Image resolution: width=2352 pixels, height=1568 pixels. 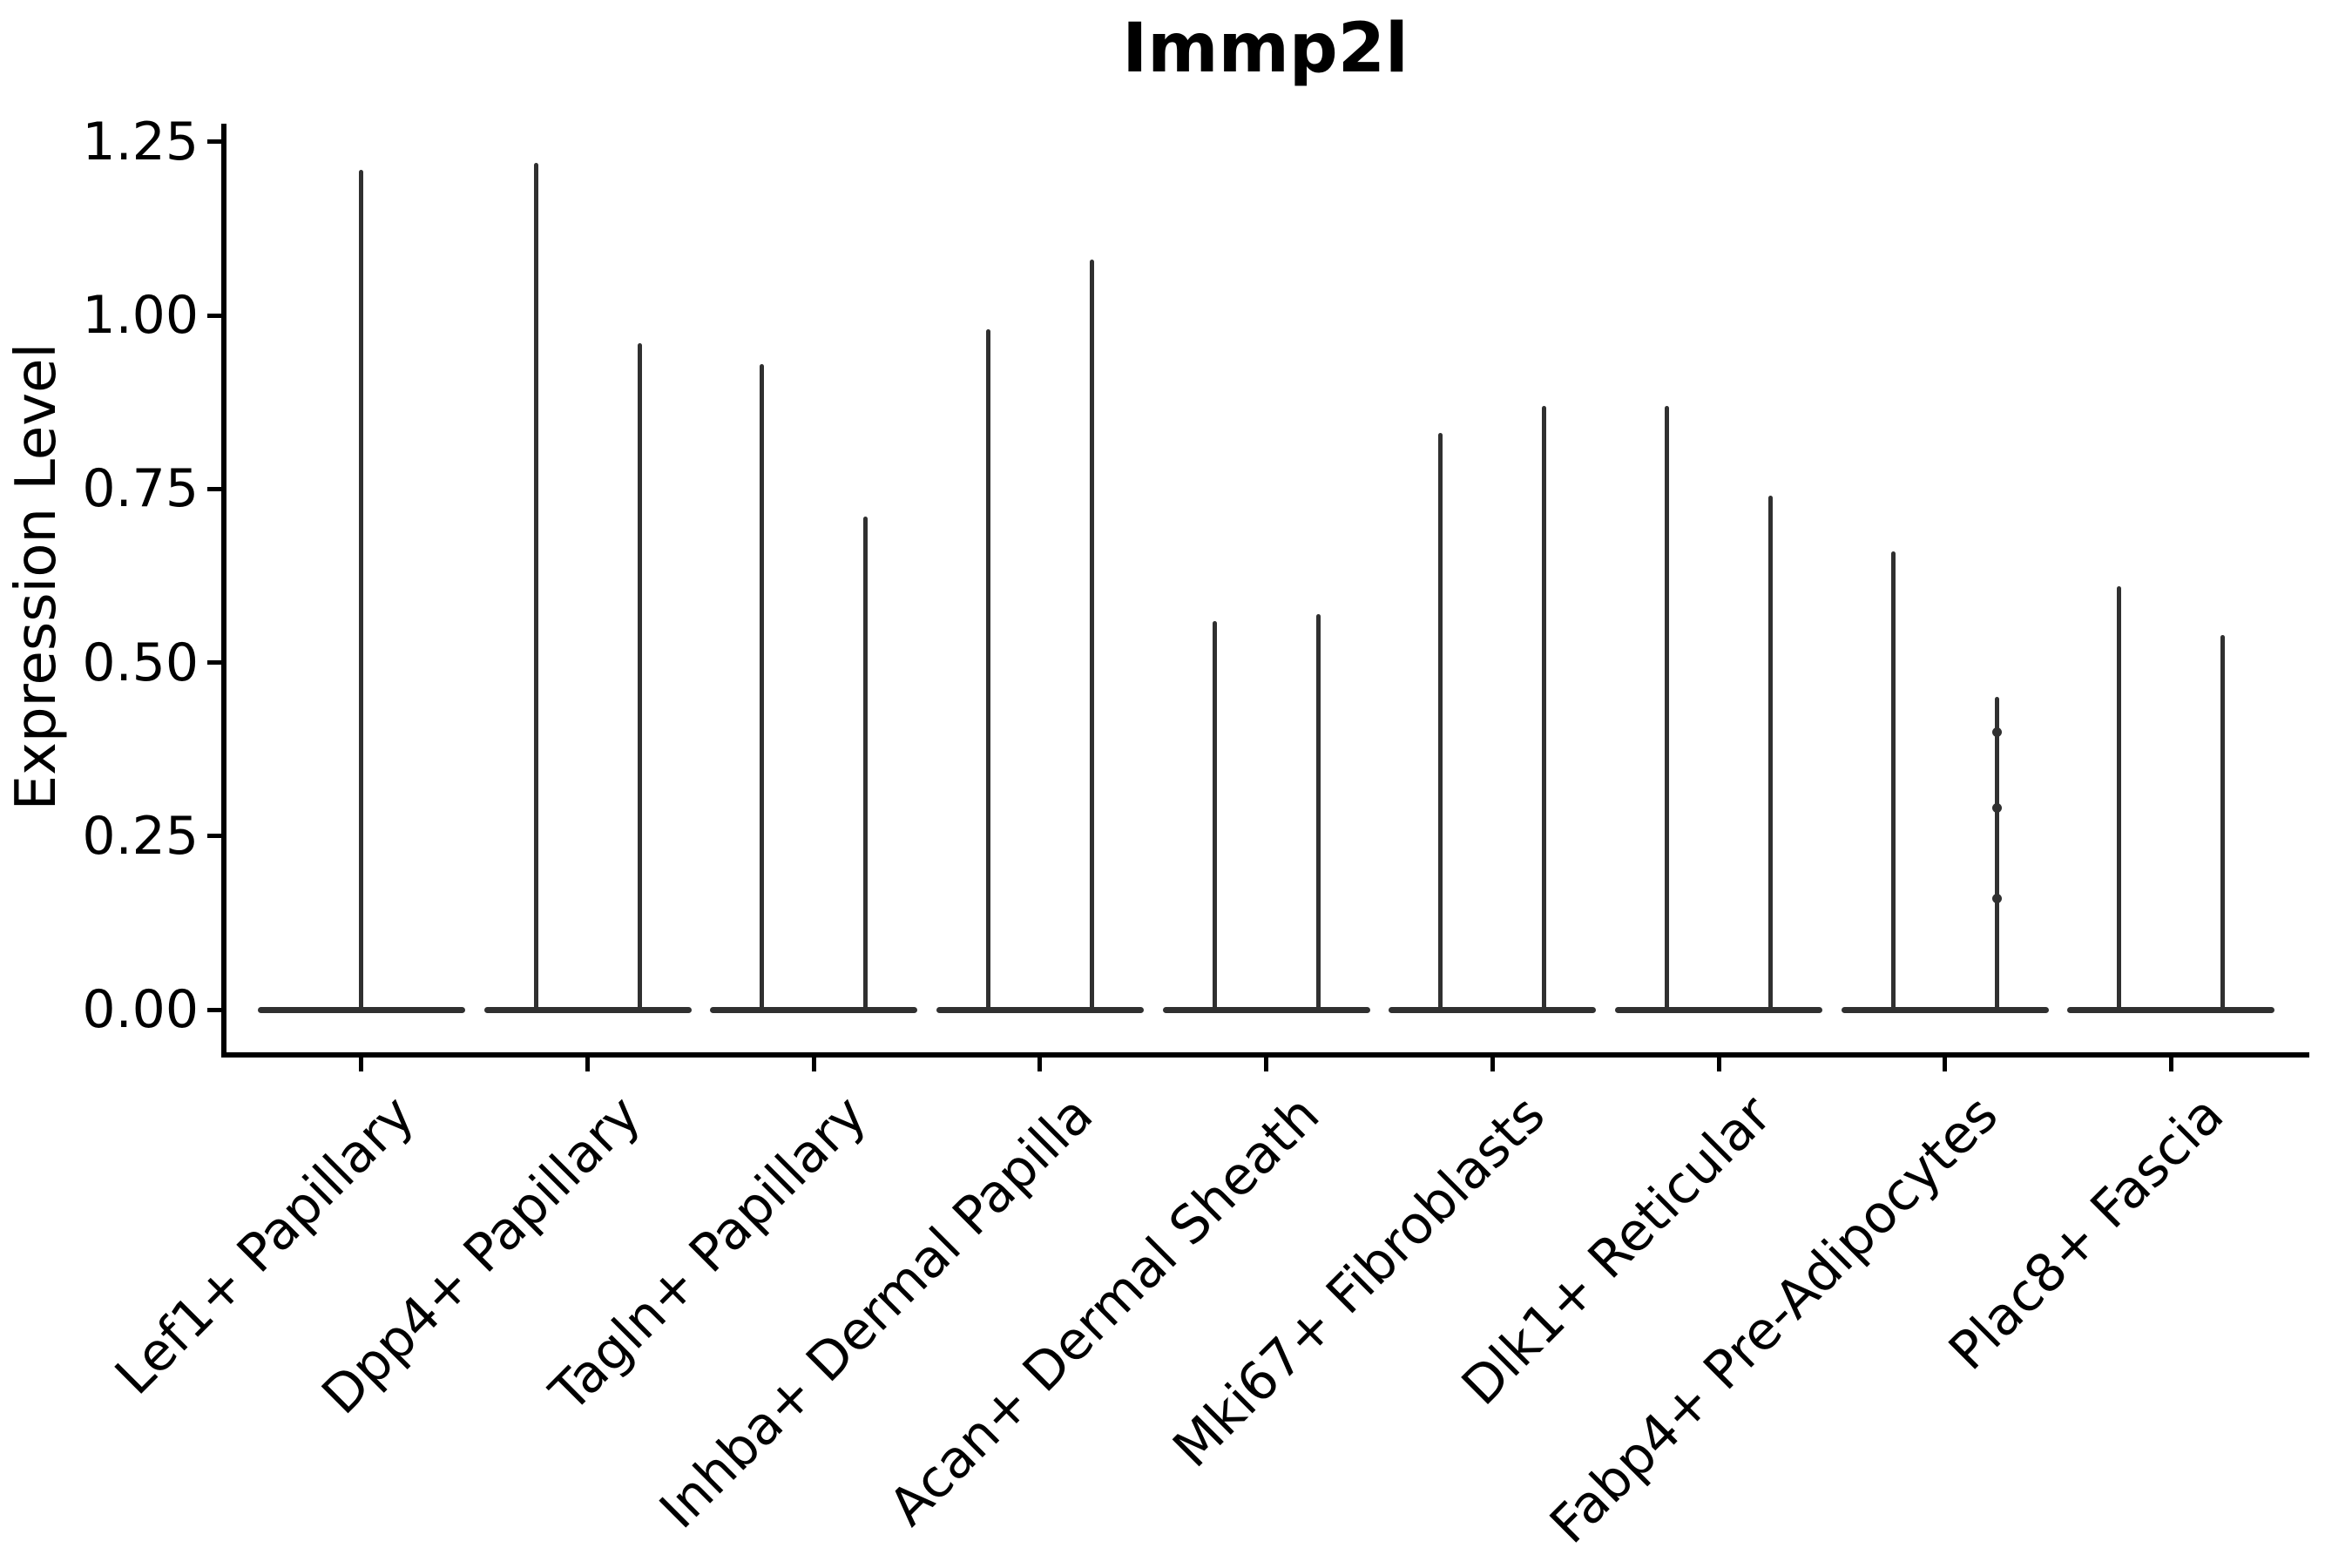 What do you see at coordinates (876, 1312) in the screenshot?
I see `x-tick-label: Inhba+ Dermal Papilla` at bounding box center [876, 1312].